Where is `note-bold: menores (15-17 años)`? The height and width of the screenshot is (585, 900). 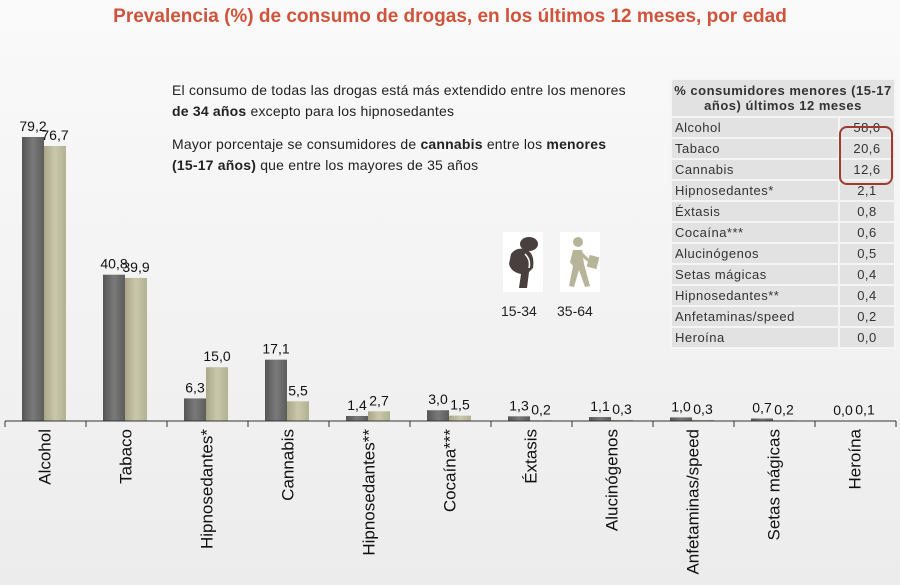
note-bold: menores (15-17 años) is located at coordinates (389, 154).